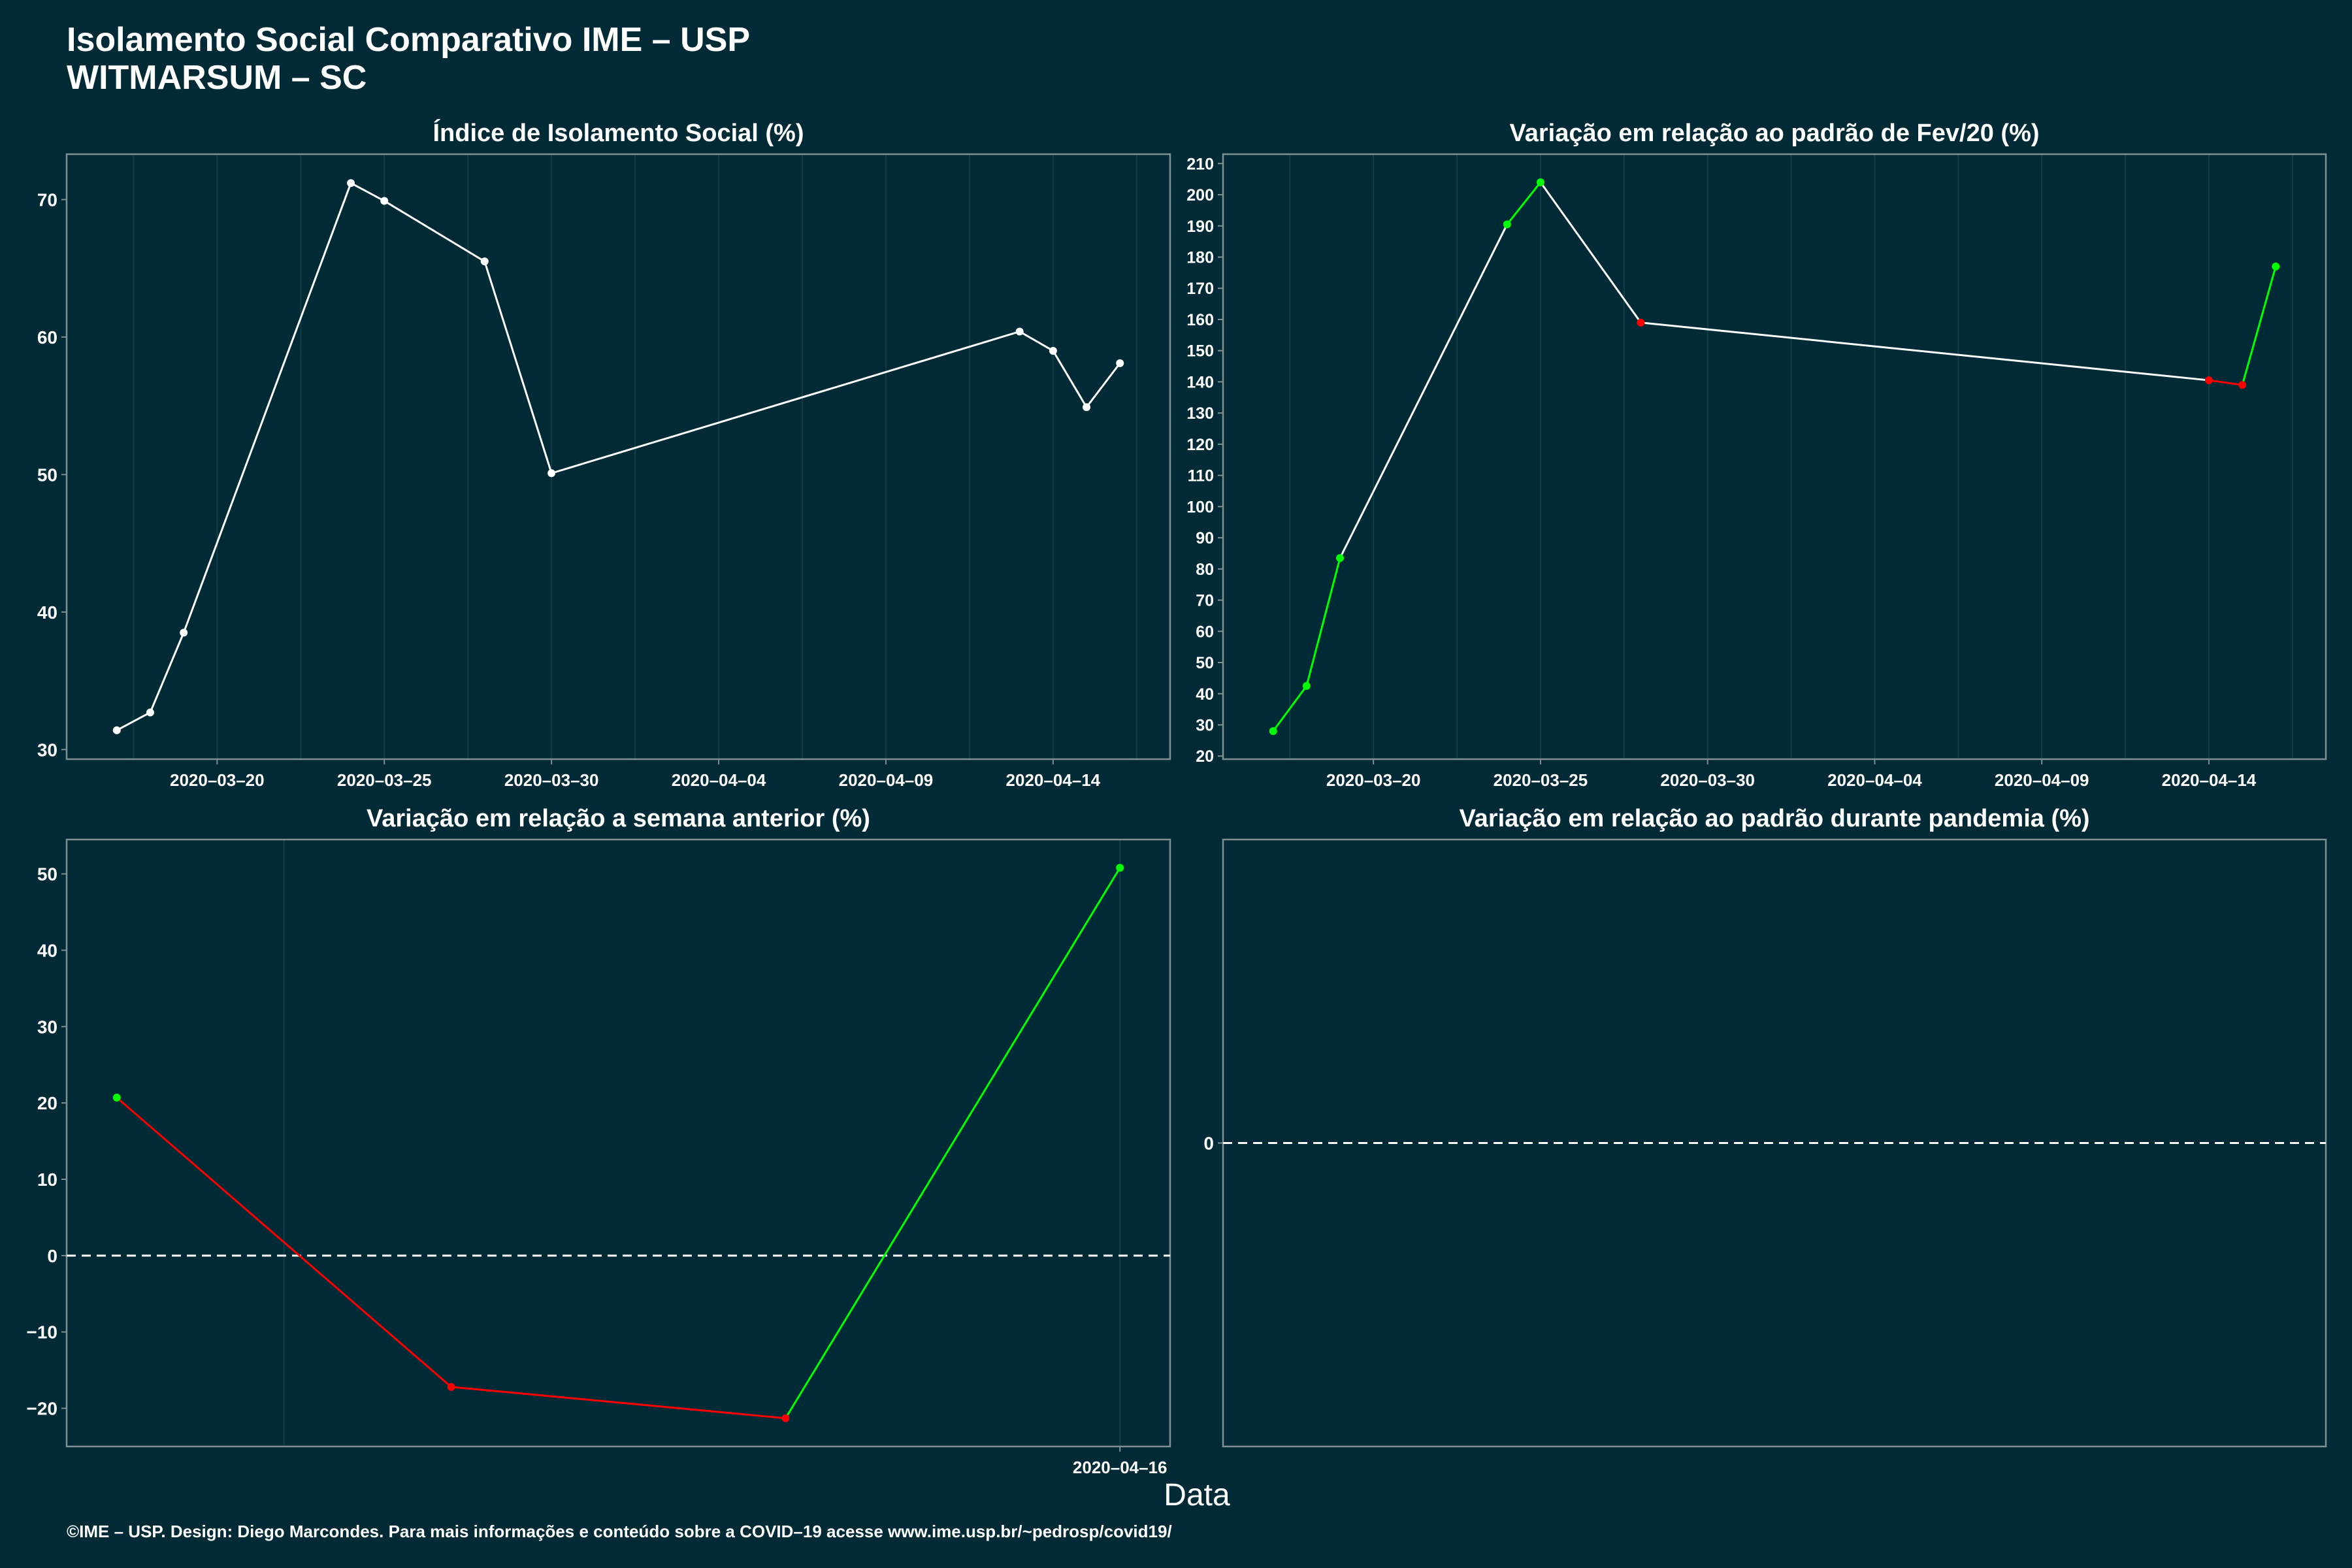 Image resolution: width=2352 pixels, height=1568 pixels. Describe the element at coordinates (1205, 756) in the screenshot. I see `y-tick-label: 20` at that location.